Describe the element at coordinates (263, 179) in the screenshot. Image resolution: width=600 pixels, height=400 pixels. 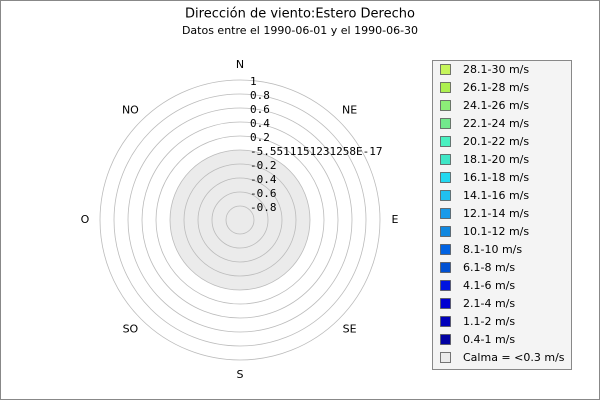
I see `r-tick-label: -0.4` at that location.